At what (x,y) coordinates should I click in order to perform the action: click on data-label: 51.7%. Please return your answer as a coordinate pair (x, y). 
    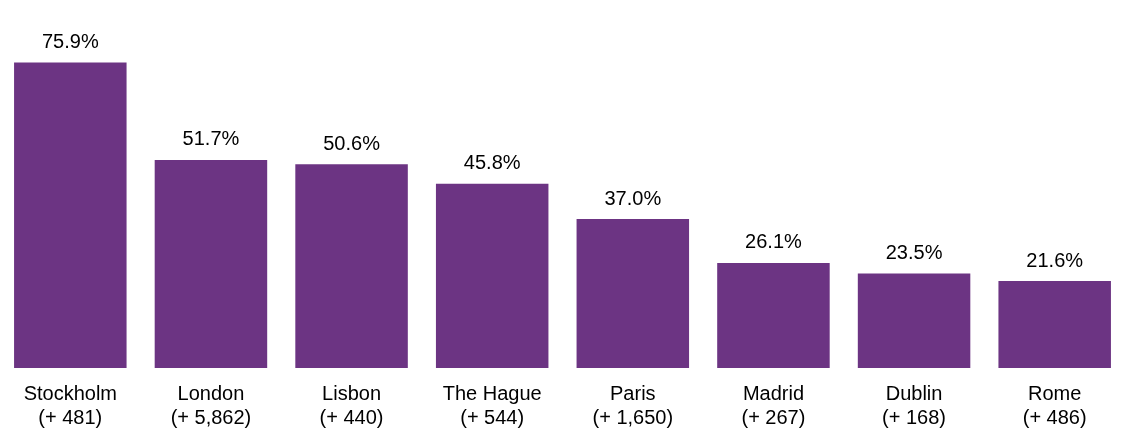
    Looking at the image, I should click on (211, 138).